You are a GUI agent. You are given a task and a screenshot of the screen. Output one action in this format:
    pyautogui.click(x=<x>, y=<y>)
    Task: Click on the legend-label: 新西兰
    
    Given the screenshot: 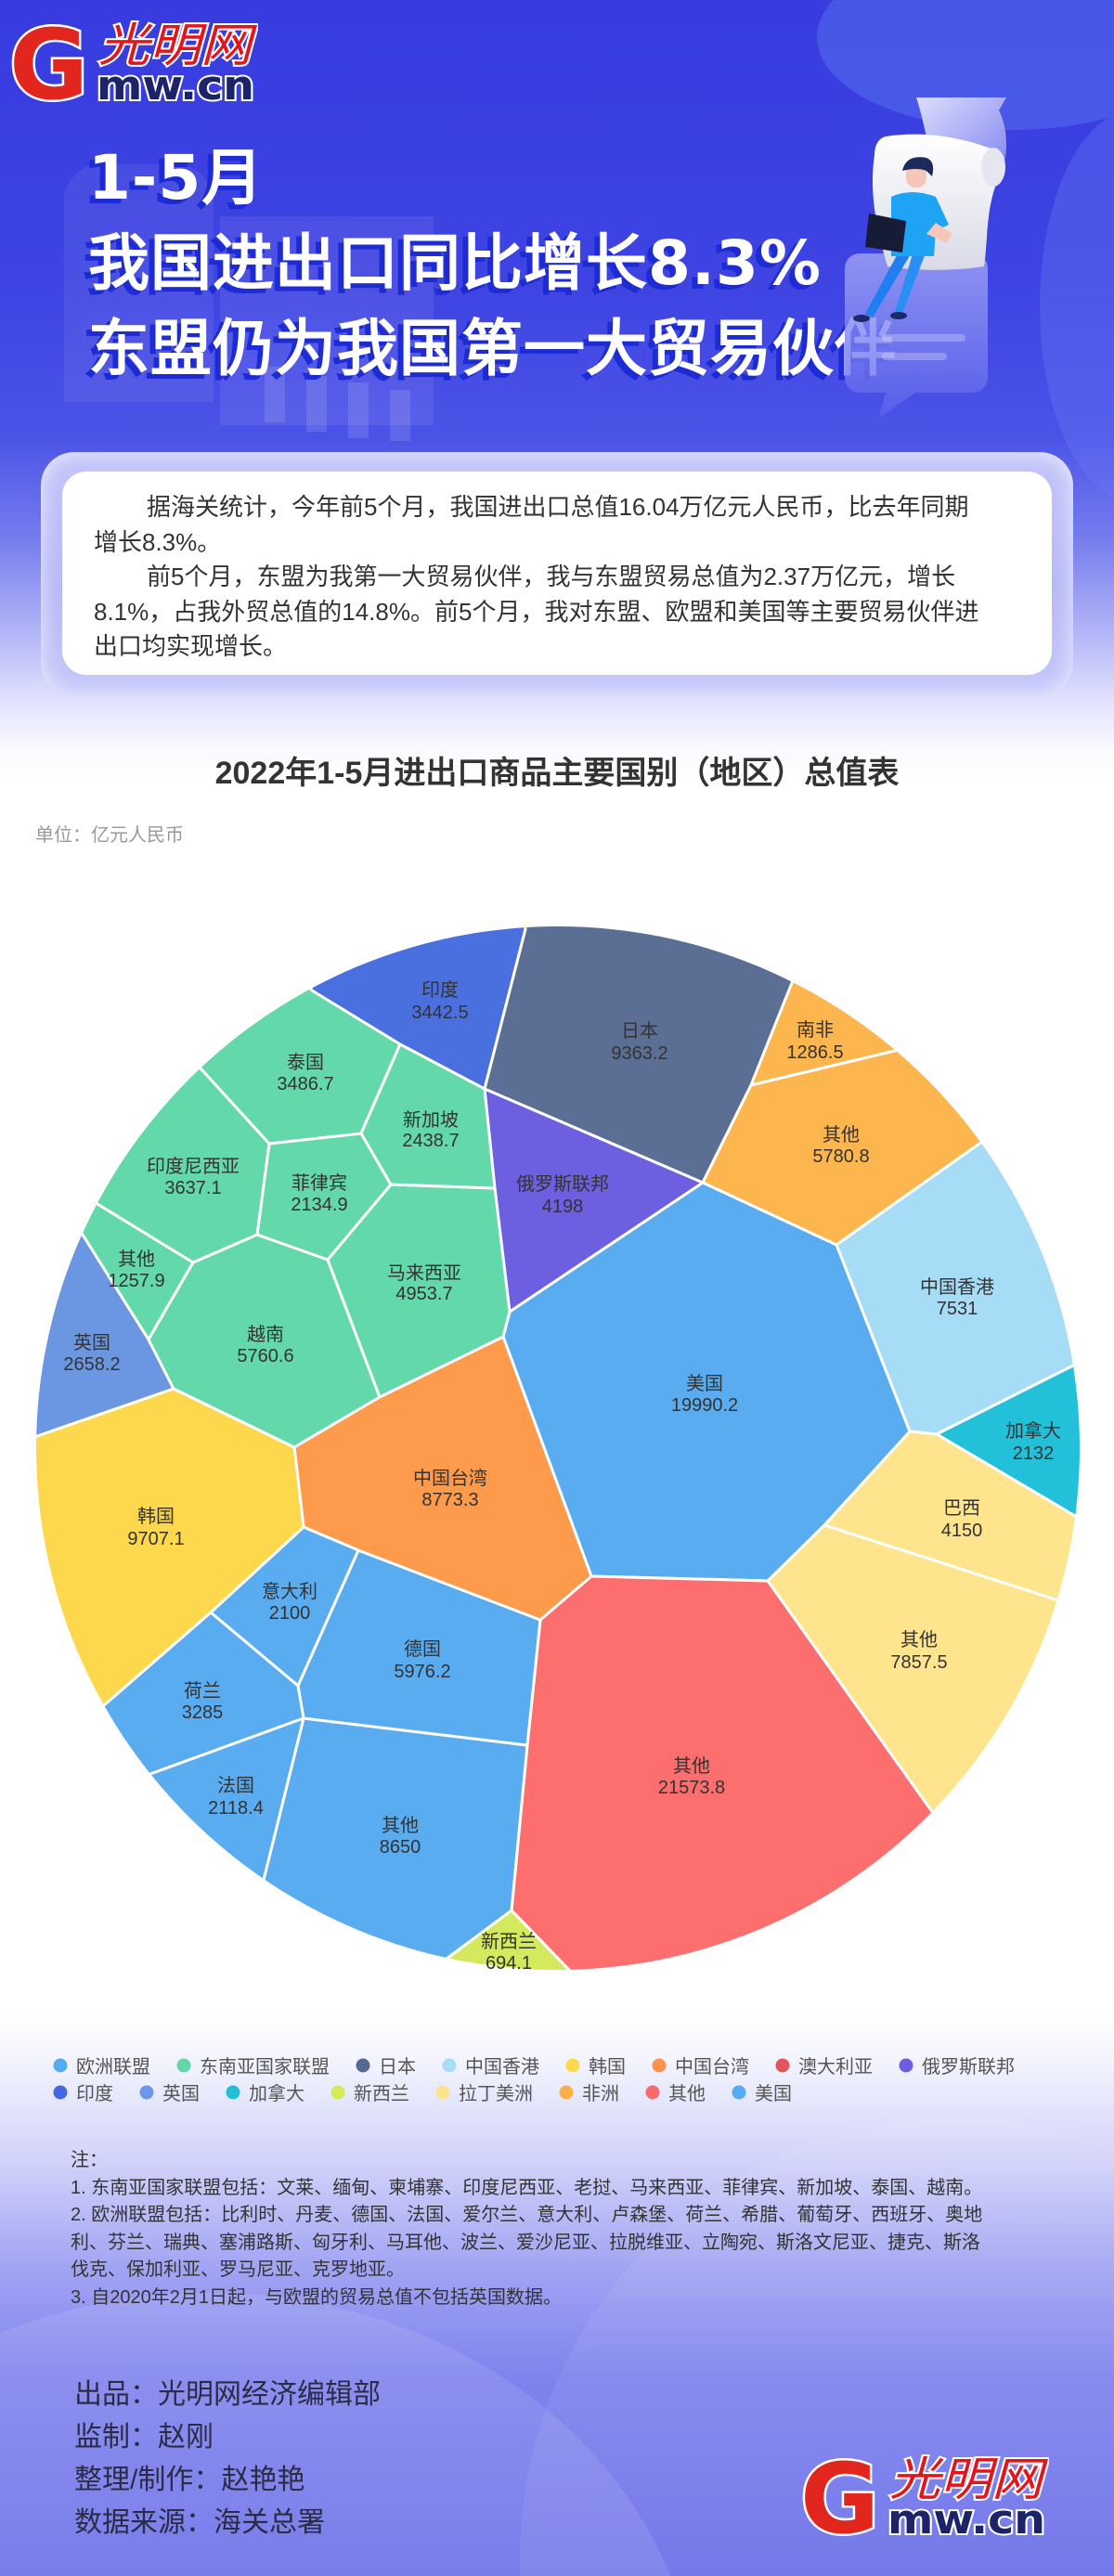 What is the action you would take?
    pyautogui.click(x=381, y=2094)
    